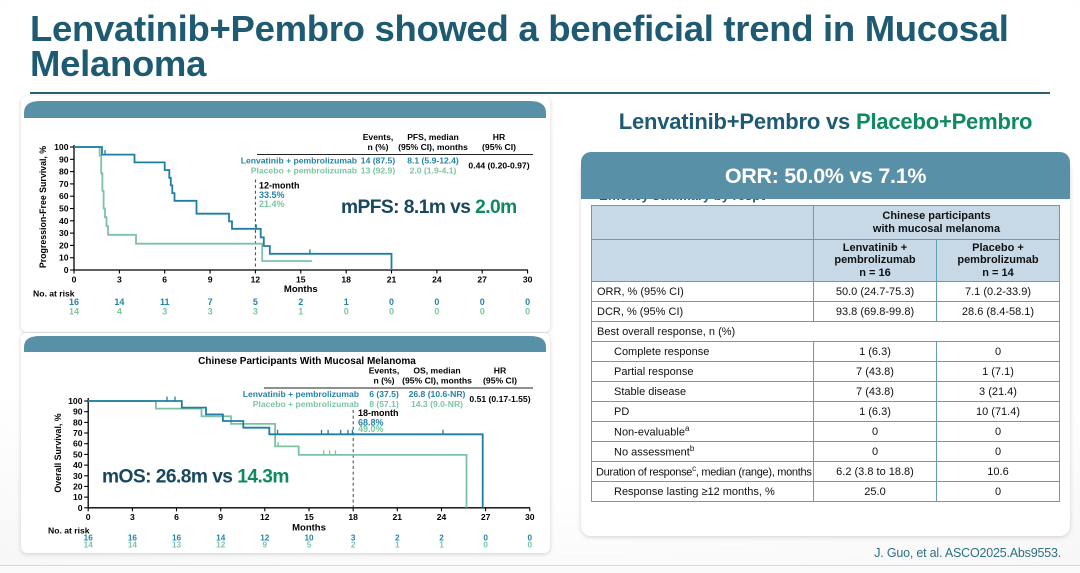  Describe the element at coordinates (378, 161) in the screenshot. I see `svg-text: 14 (87.5)` at that location.